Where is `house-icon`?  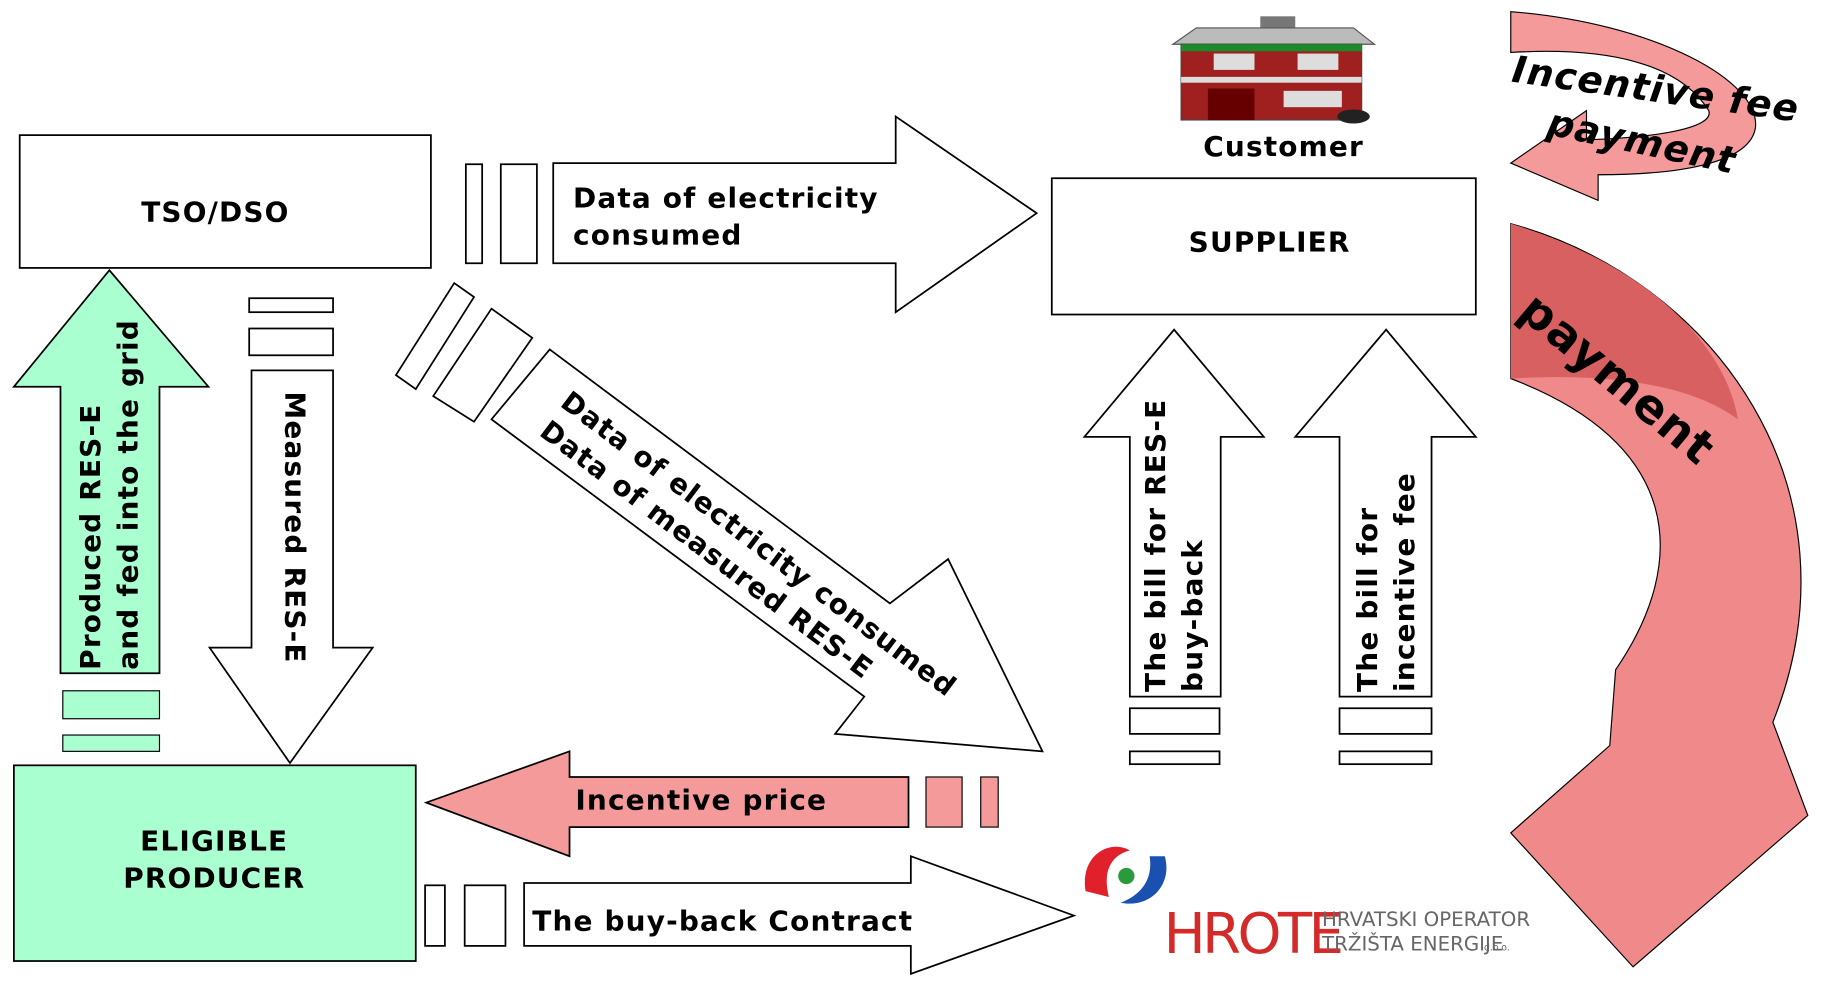
house-icon is located at coordinates (1274, 70).